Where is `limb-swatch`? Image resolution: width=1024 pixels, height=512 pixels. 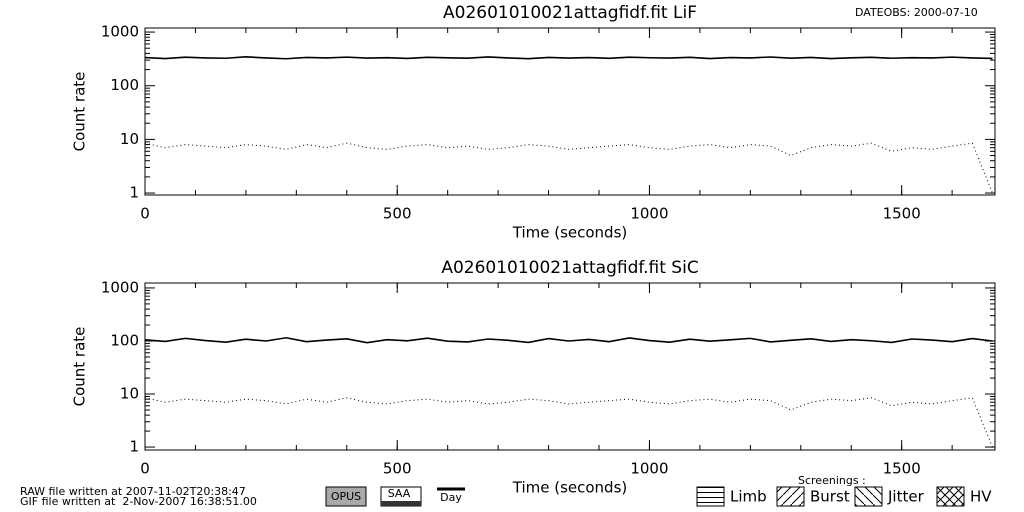
limb-swatch is located at coordinates (710, 496).